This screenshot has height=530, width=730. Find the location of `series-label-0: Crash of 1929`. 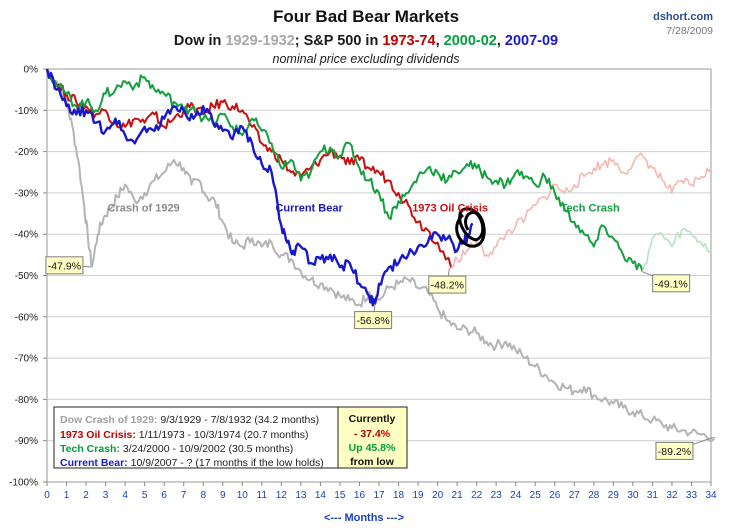

series-label-0: Crash of 1929 is located at coordinates (144, 208).